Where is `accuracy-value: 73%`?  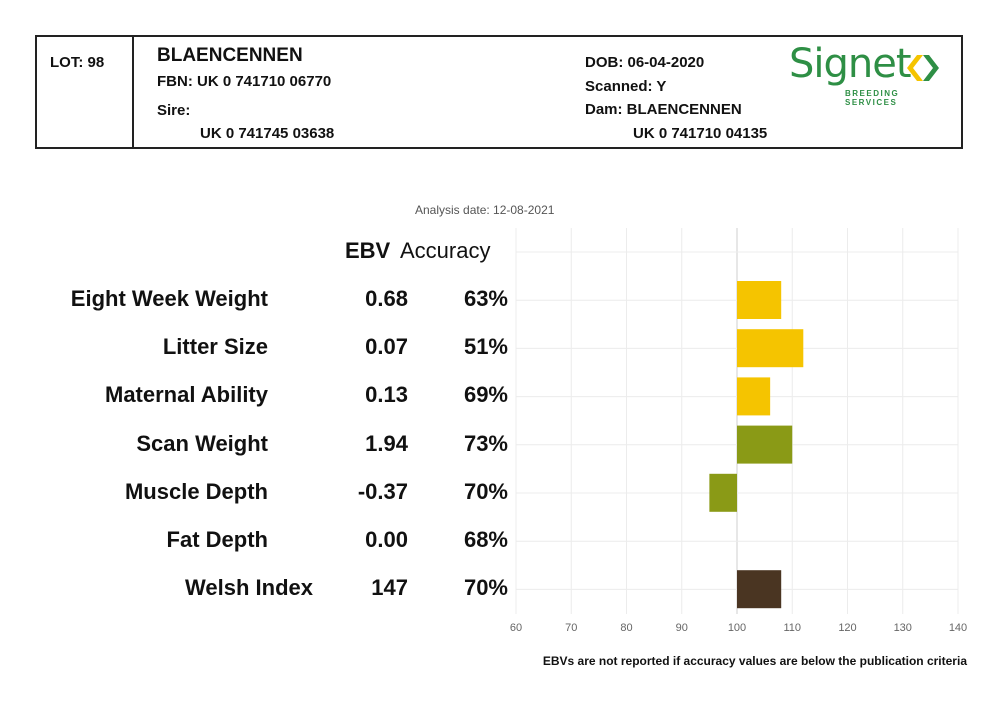
accuracy-value: 73% is located at coordinates (485, 443).